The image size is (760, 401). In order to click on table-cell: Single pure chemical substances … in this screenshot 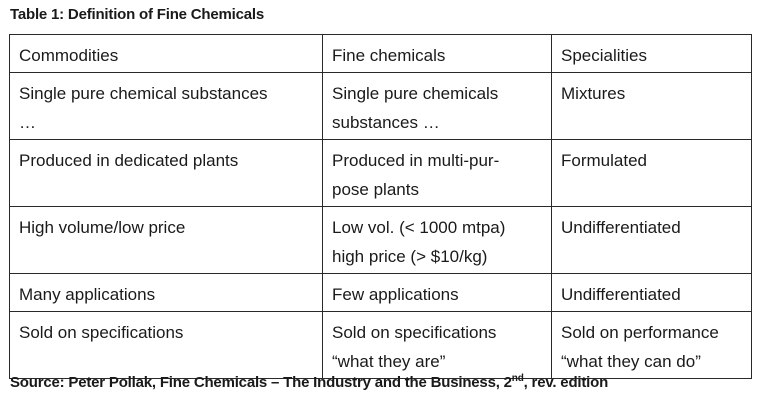, I will do `click(166, 106)`.